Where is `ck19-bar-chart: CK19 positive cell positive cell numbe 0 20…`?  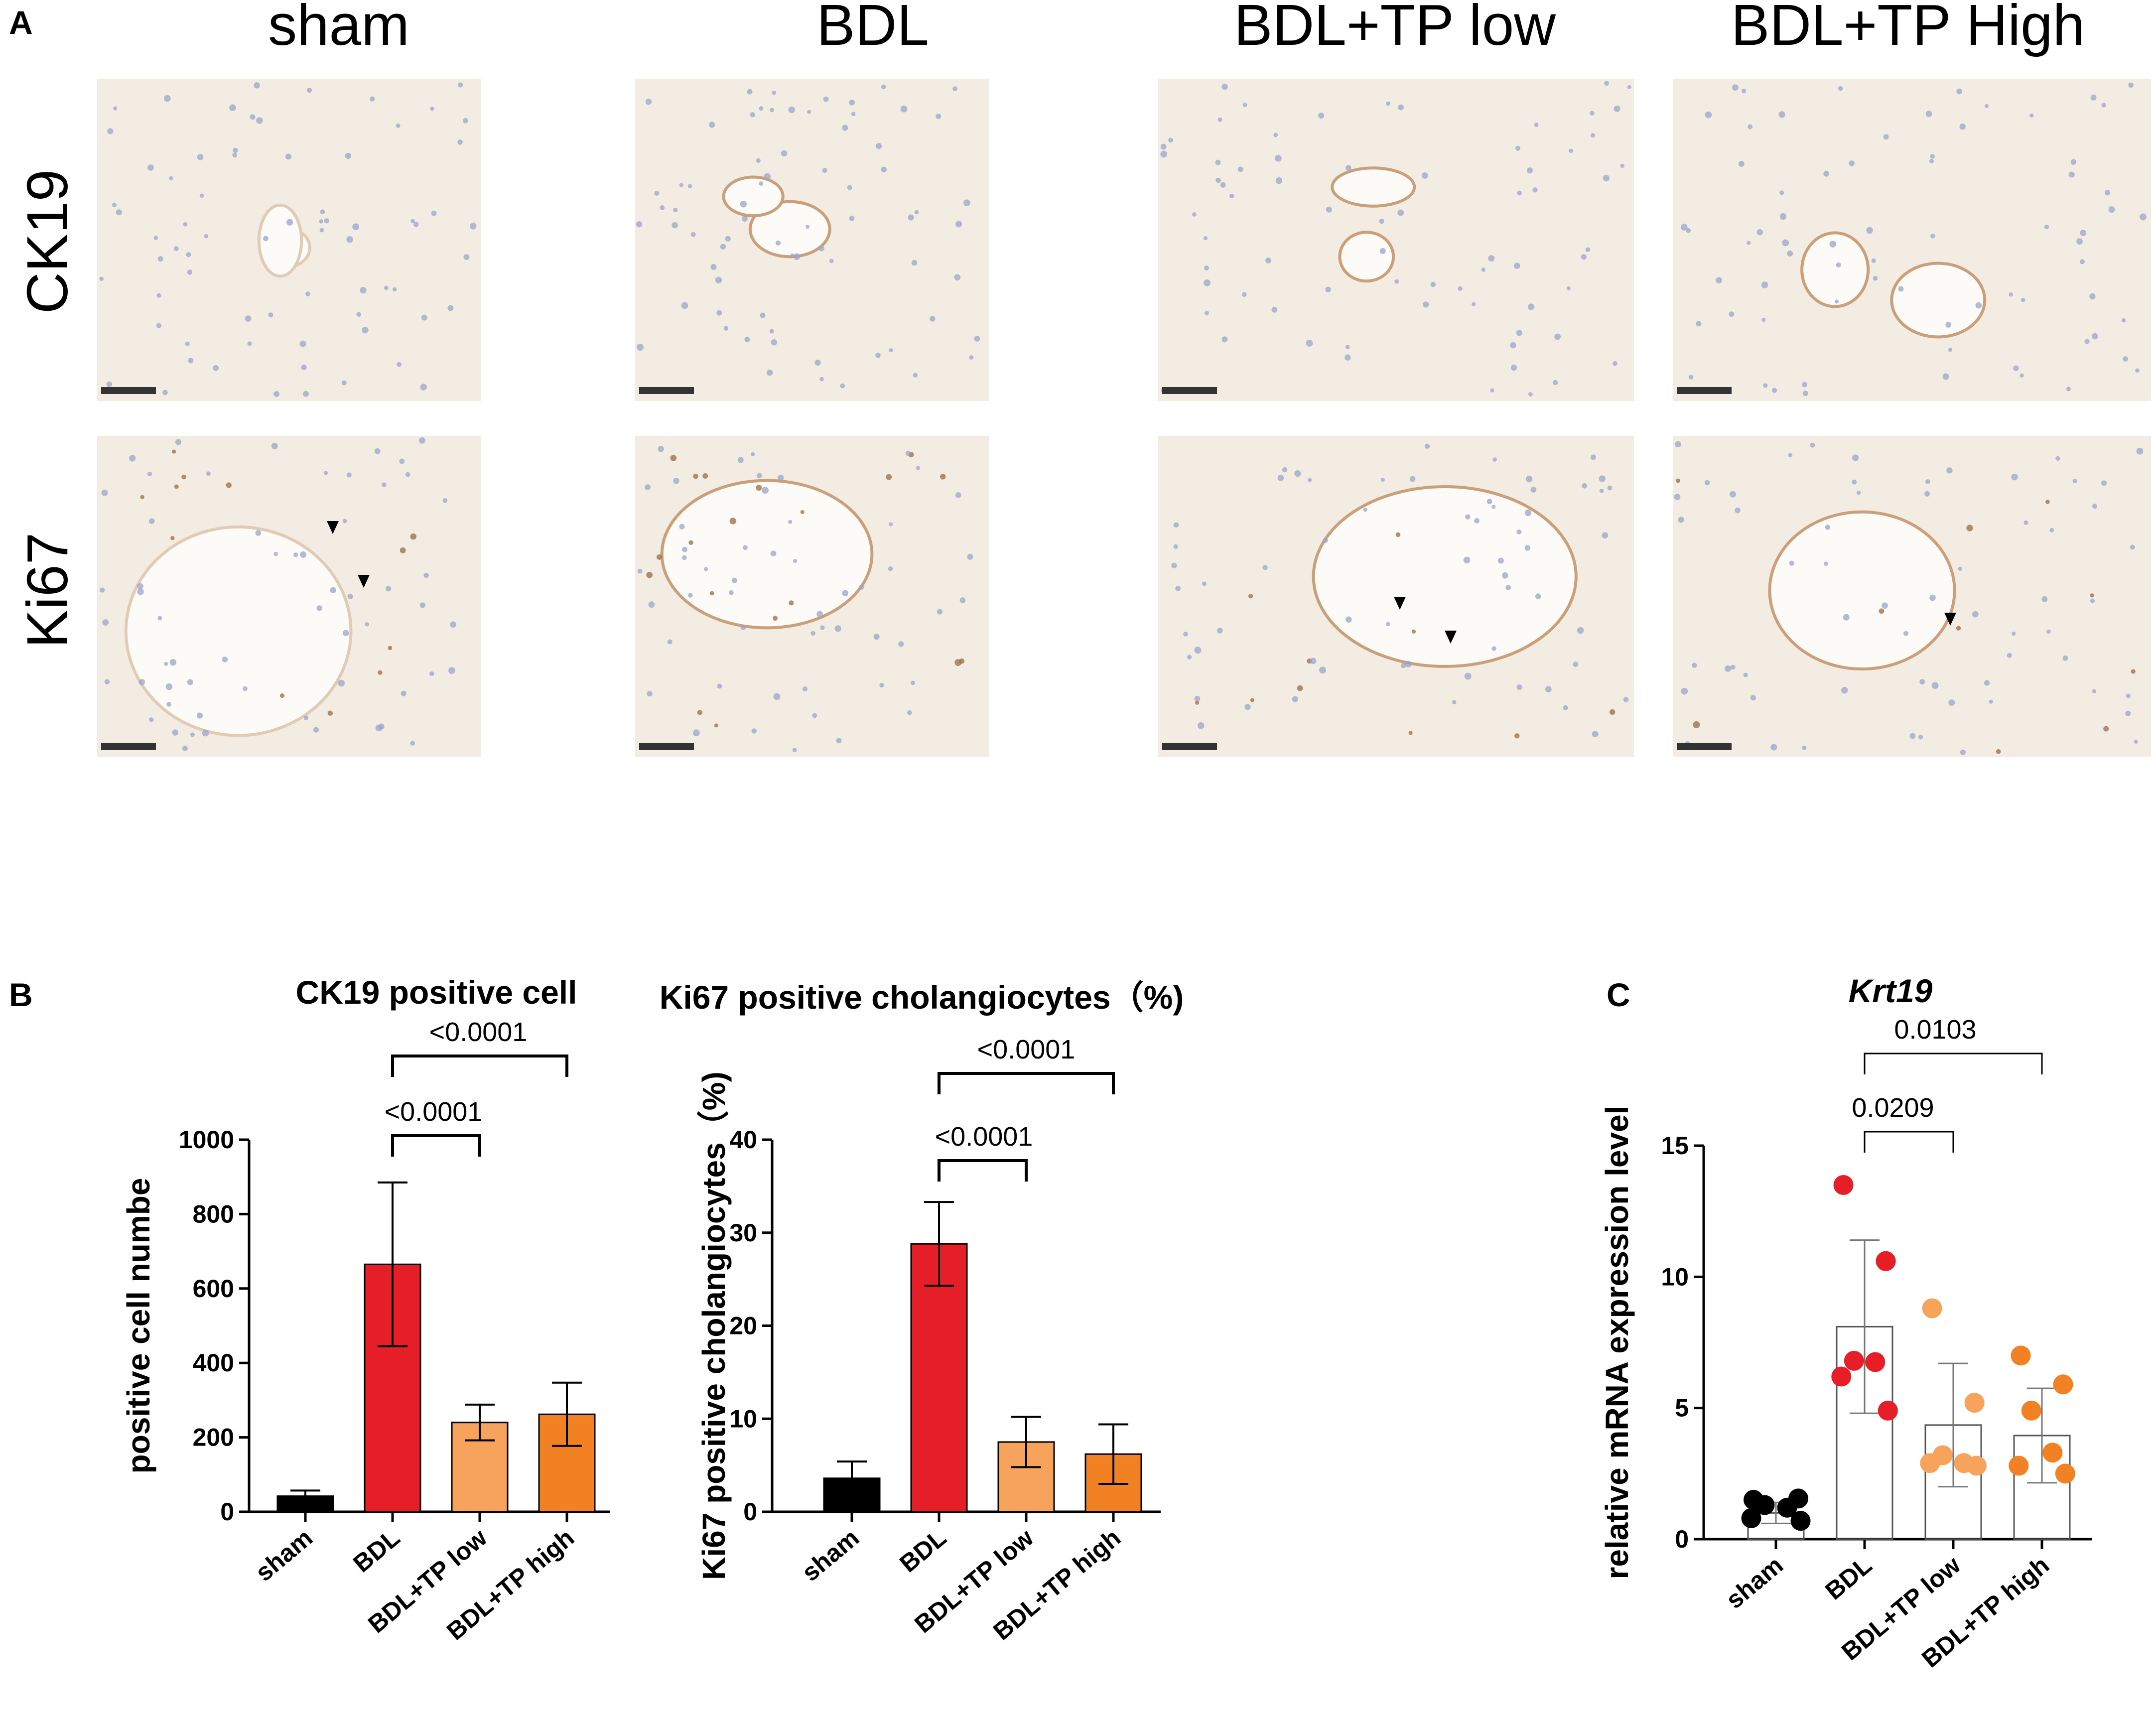 ck19-bar-chart: CK19 positive cell positive cell numbe 0 20… is located at coordinates (365, 1309).